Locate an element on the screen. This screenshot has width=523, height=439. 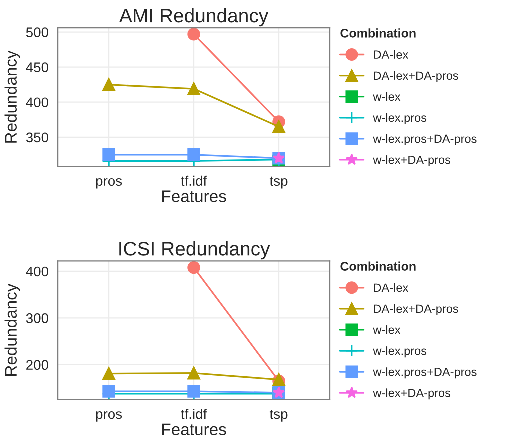
y-tick-label: 450 is located at coordinates (37, 67).